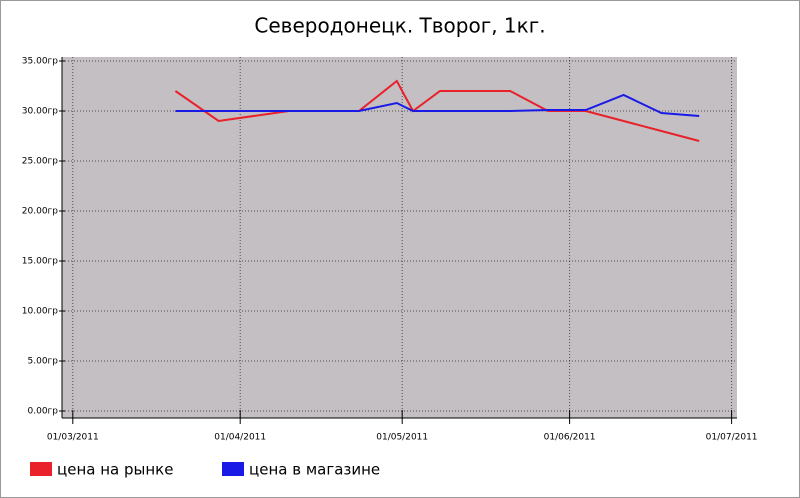  Describe the element at coordinates (399, 26) in the screenshot. I see `chart-title: Северодонецк. Творог, 1кг.` at that location.